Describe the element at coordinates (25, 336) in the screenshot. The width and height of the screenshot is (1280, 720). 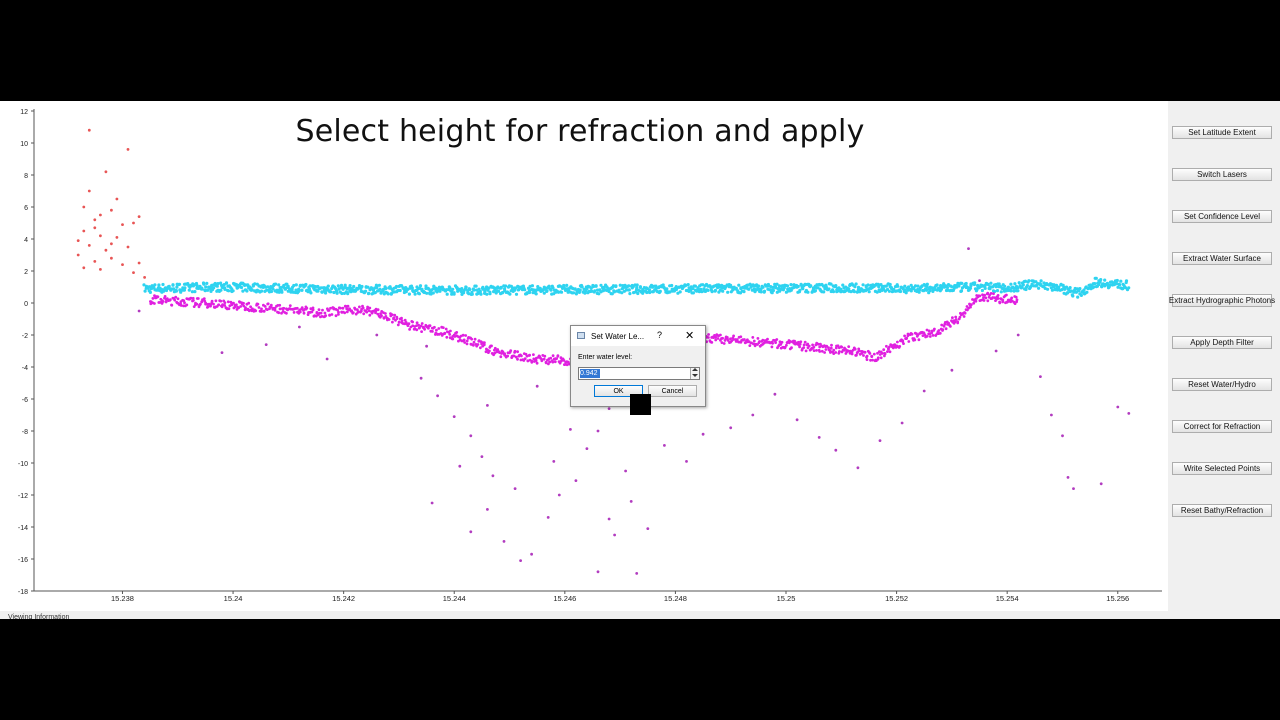
I see `y-tick-label: -2` at that location.